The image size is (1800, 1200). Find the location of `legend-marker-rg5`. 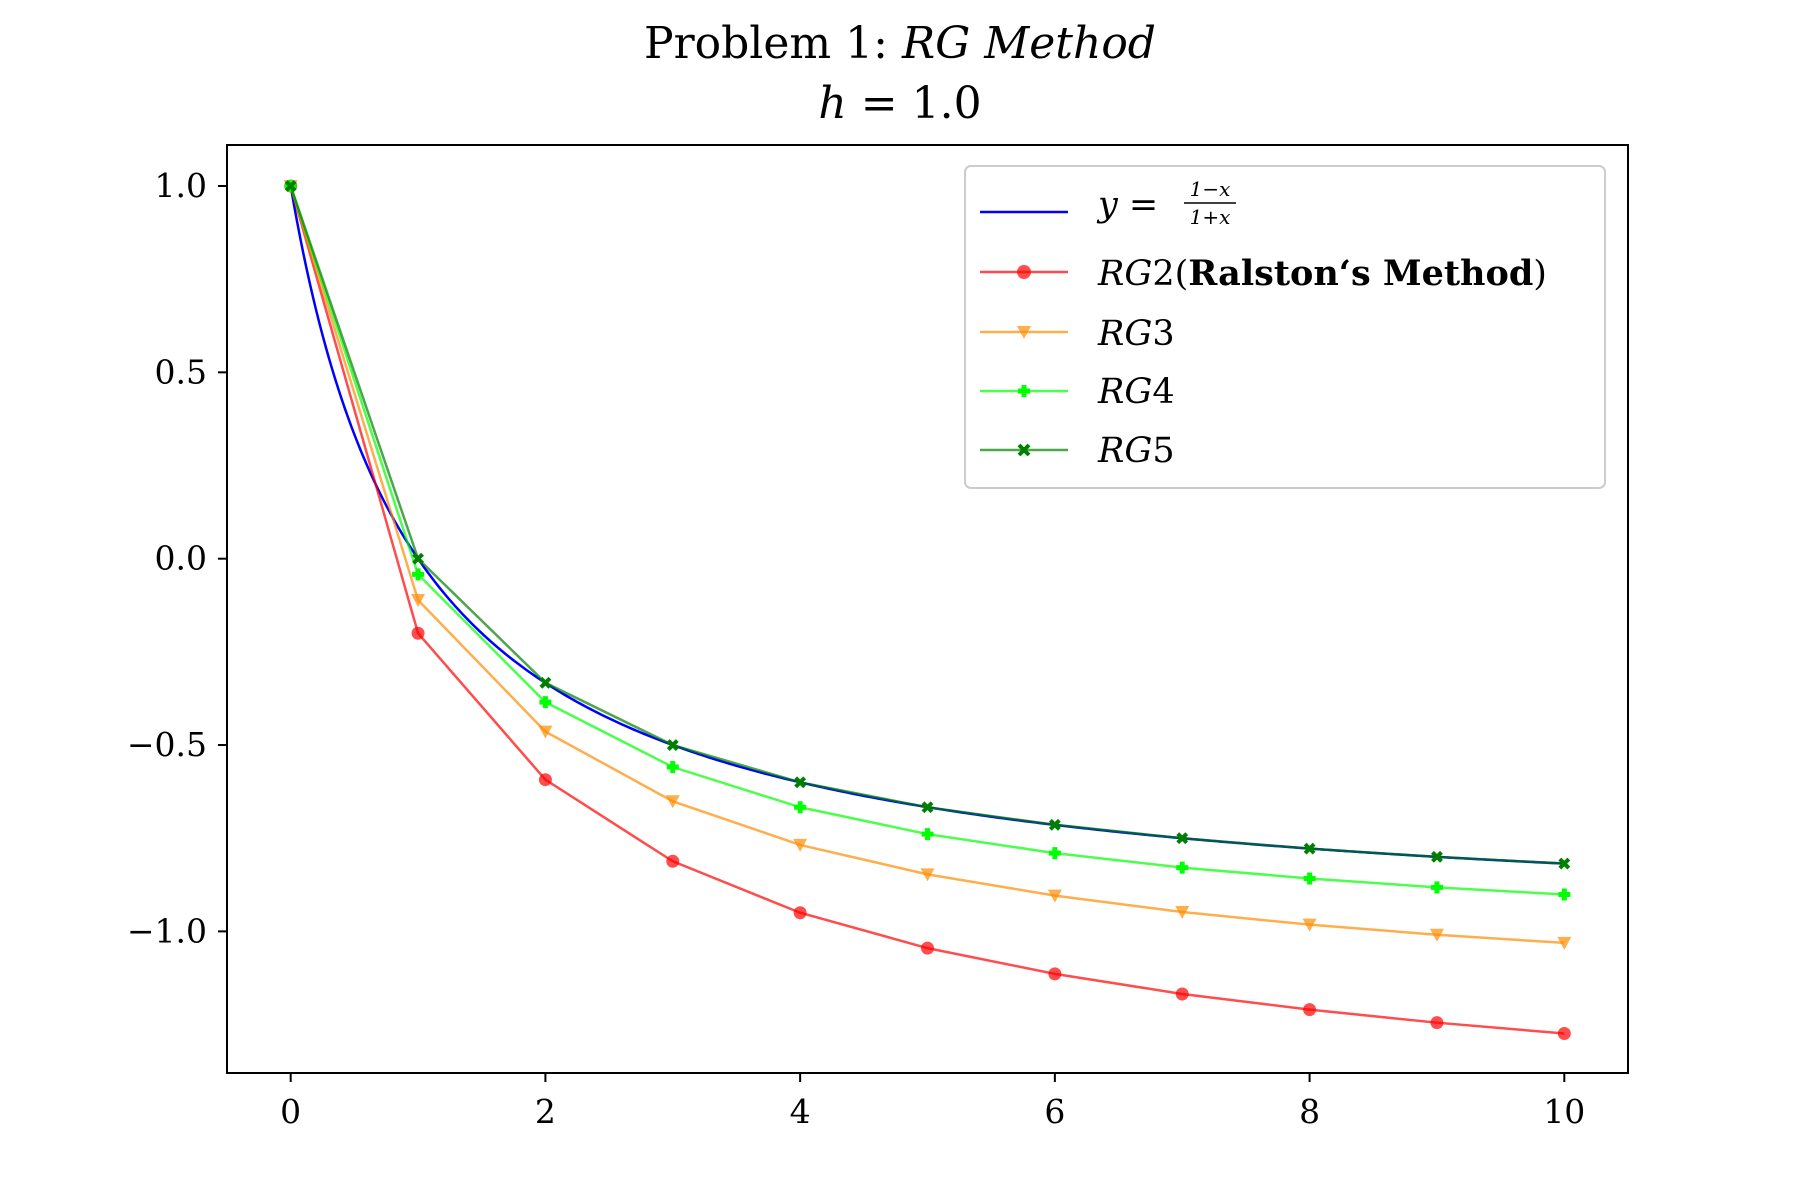

legend-marker-rg5 is located at coordinates (1024, 450).